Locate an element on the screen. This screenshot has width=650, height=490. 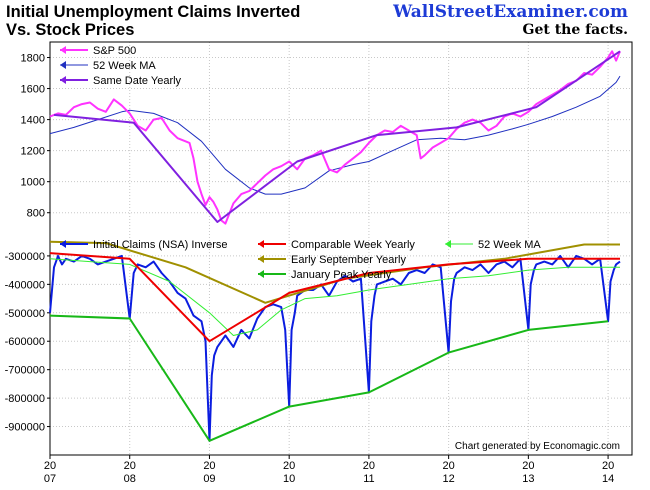
y-tick-label-top: 1400 is located at coordinates (33, 121).